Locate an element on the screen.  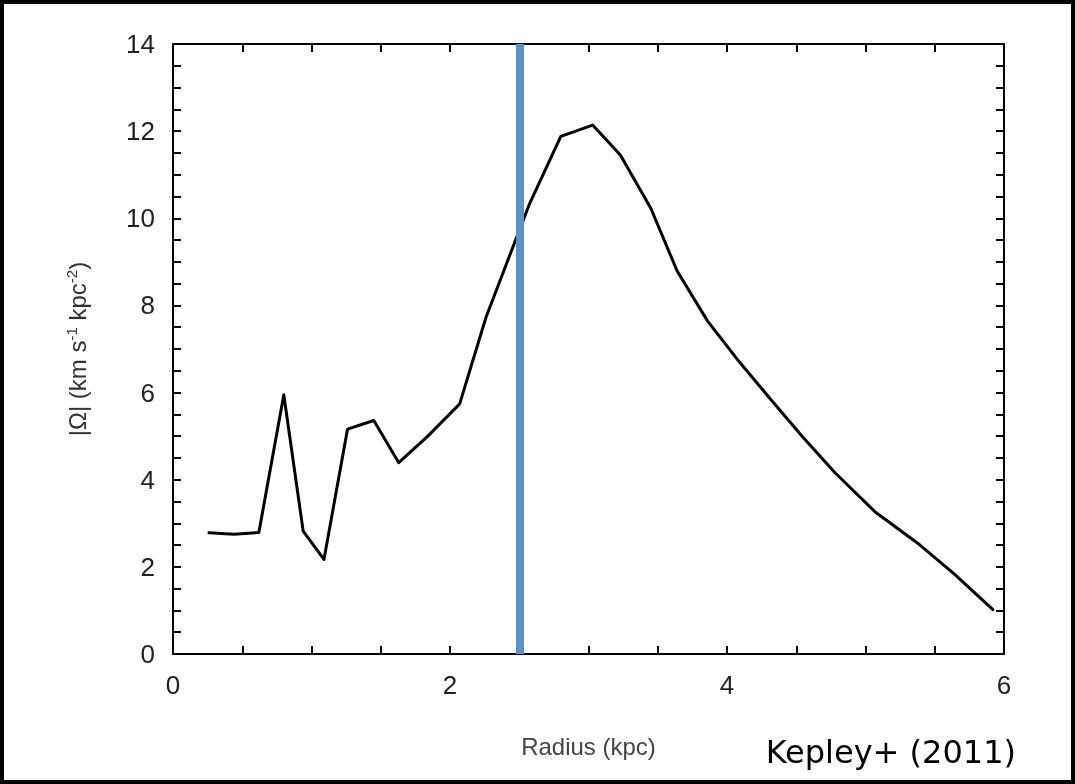
y-axis-title: |Ω| (km s-1 kpc-2) is located at coordinates (77, 349).